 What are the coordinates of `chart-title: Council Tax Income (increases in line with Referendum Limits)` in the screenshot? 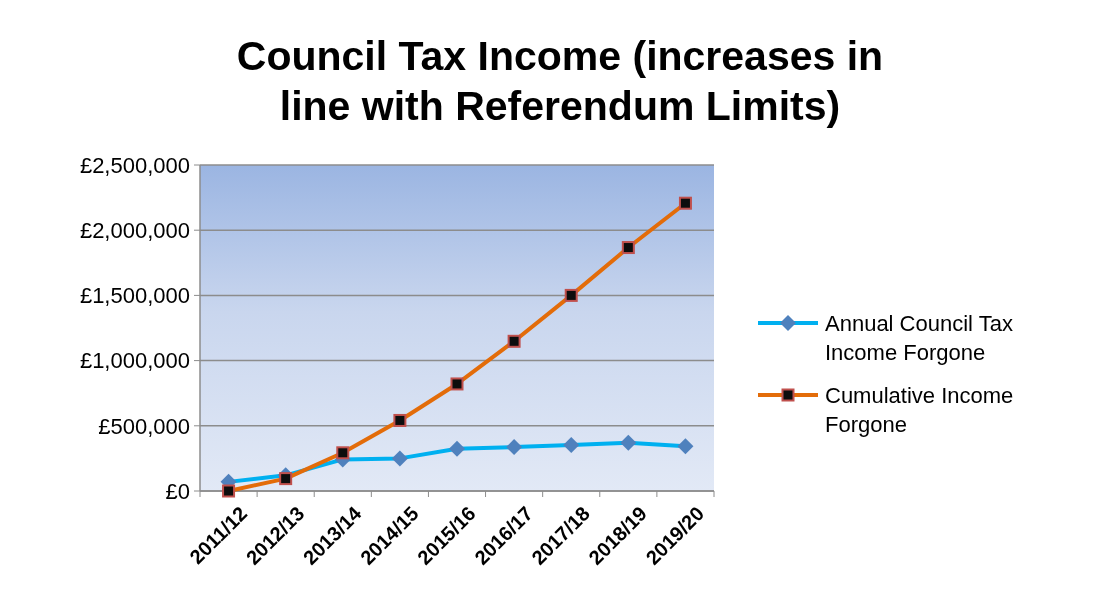 It's located at (560, 81).